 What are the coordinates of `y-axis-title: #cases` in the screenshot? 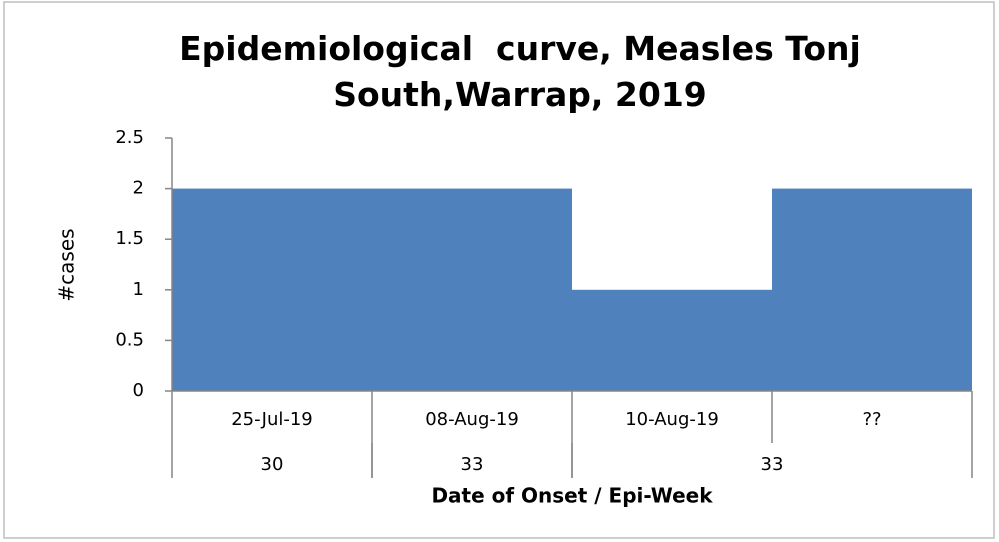 It's located at (67, 264).